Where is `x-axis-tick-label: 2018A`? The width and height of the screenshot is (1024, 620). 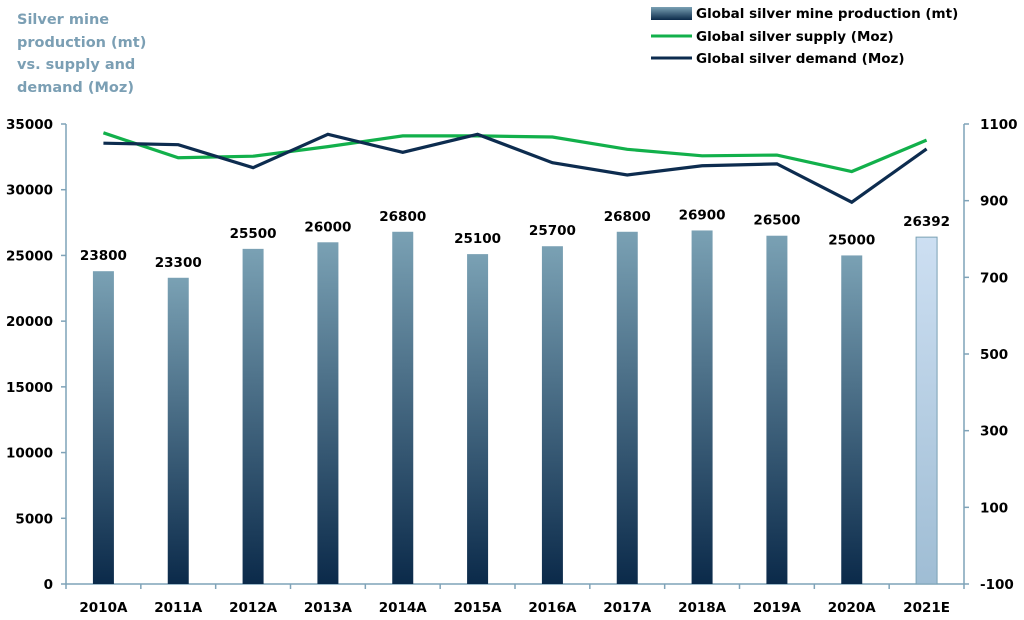
x-axis-tick-label: 2018A is located at coordinates (702, 608).